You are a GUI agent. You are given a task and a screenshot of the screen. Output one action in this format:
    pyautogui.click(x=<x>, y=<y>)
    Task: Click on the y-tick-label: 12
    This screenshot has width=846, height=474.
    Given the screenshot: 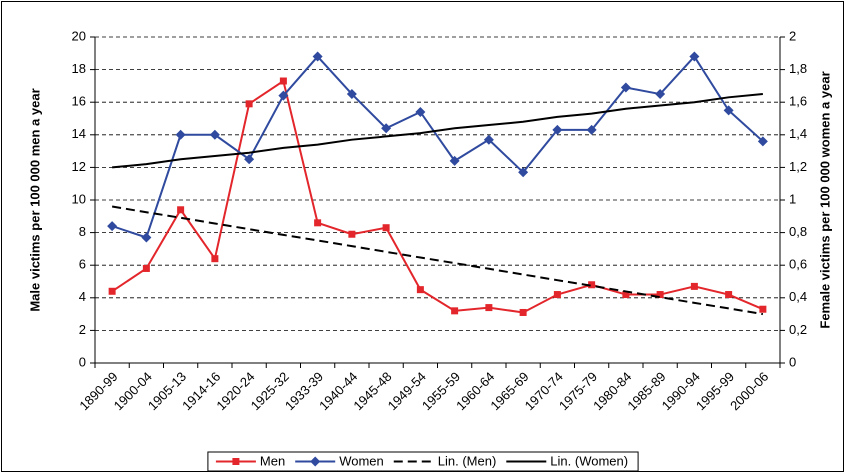 What is the action you would take?
    pyautogui.click(x=79, y=166)
    